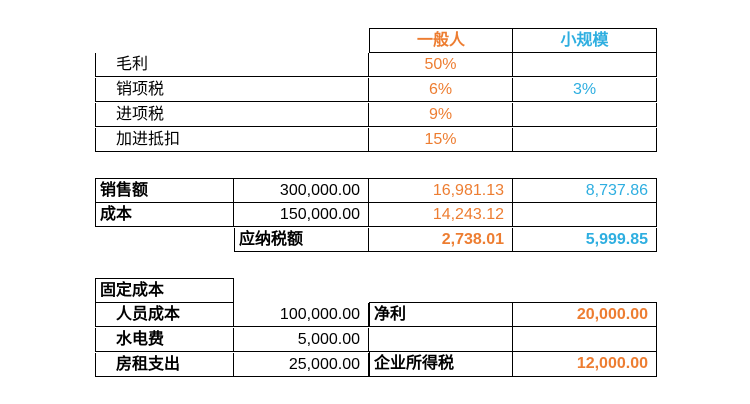  I want to click on label-staff-cost: 人员成本, so click(164, 315).